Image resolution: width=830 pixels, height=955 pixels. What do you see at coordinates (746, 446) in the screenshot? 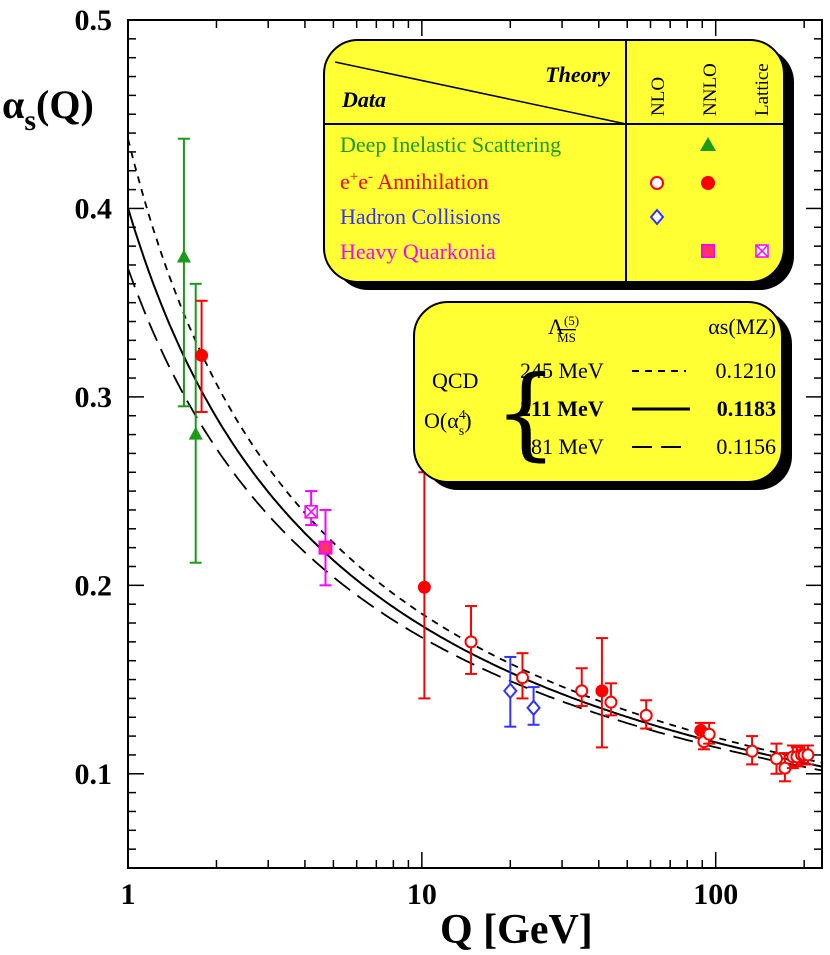
I see `qcd-entry-181-alpha: 0.1156` at bounding box center [746, 446].